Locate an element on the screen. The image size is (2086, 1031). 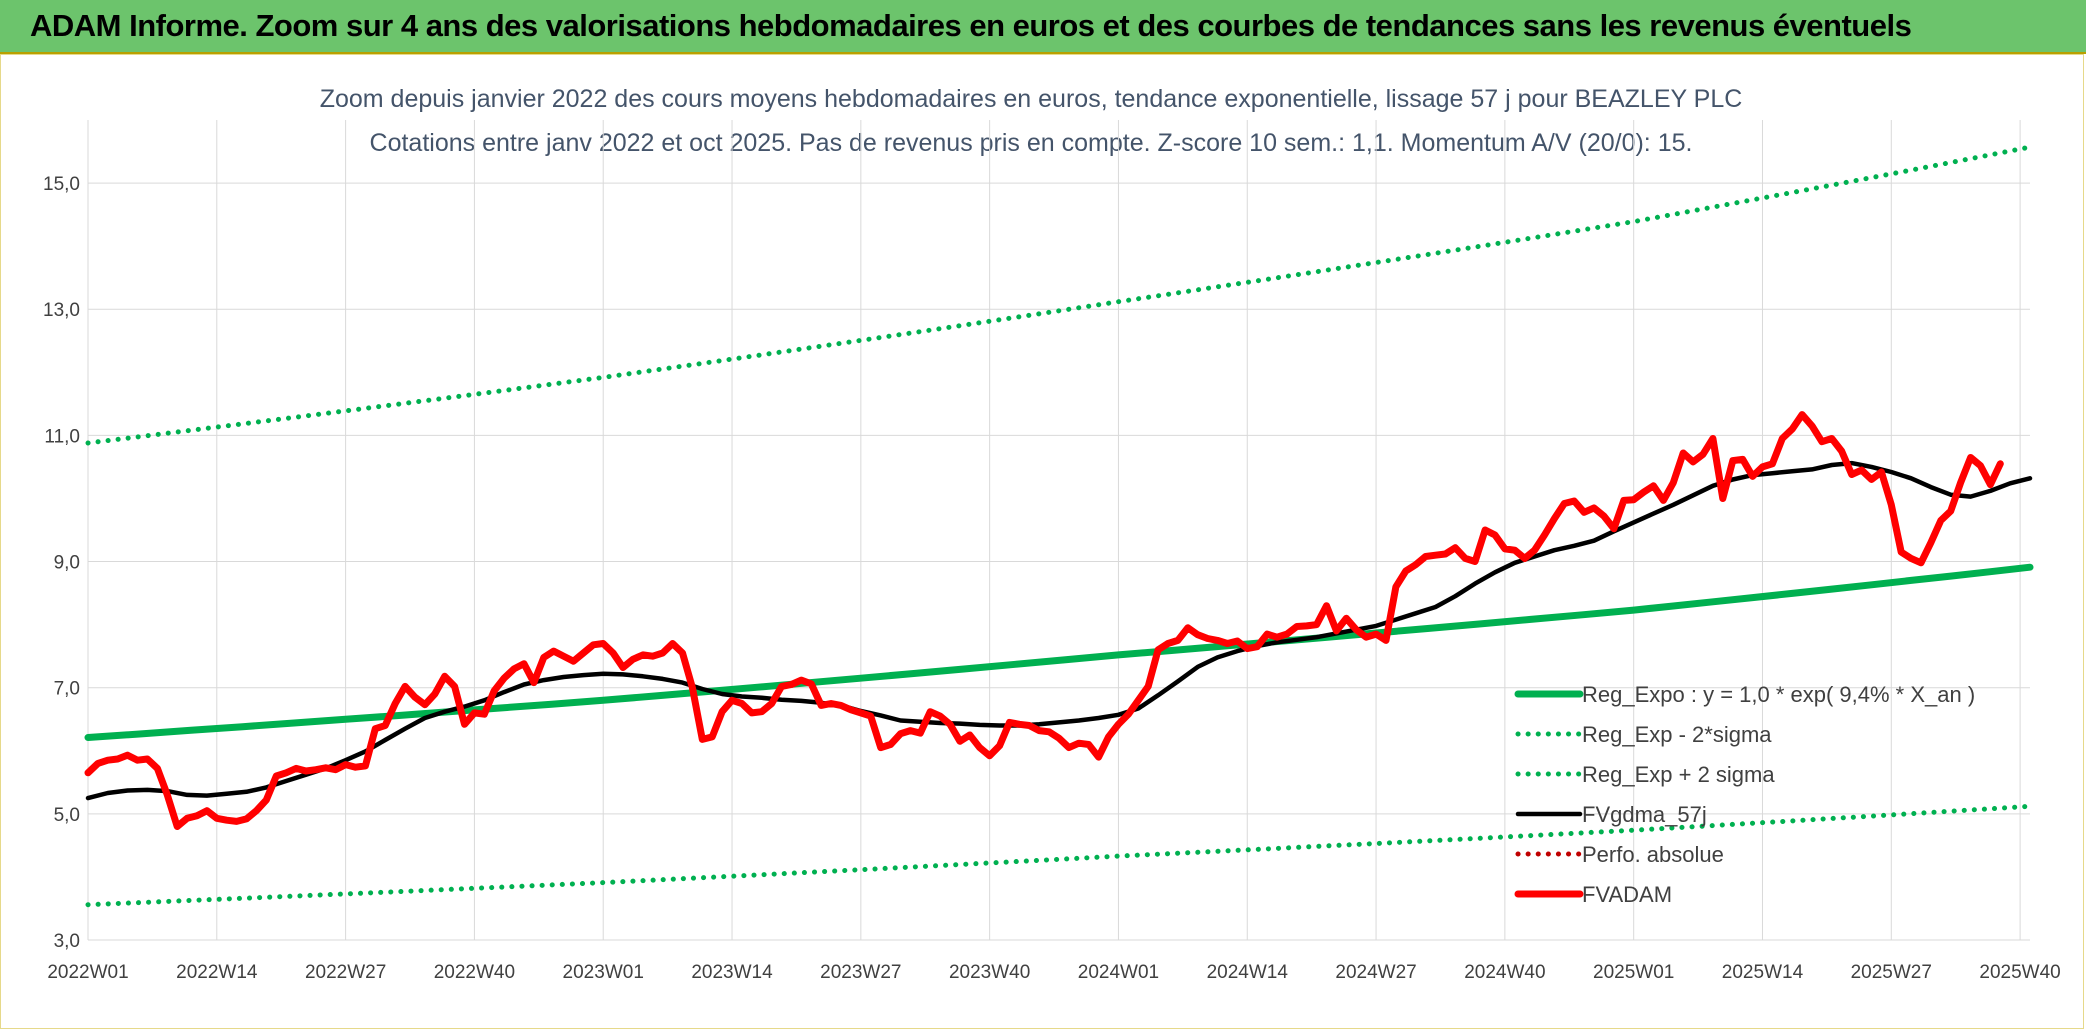
x-tick-label: 2022W27 is located at coordinates (345, 972).